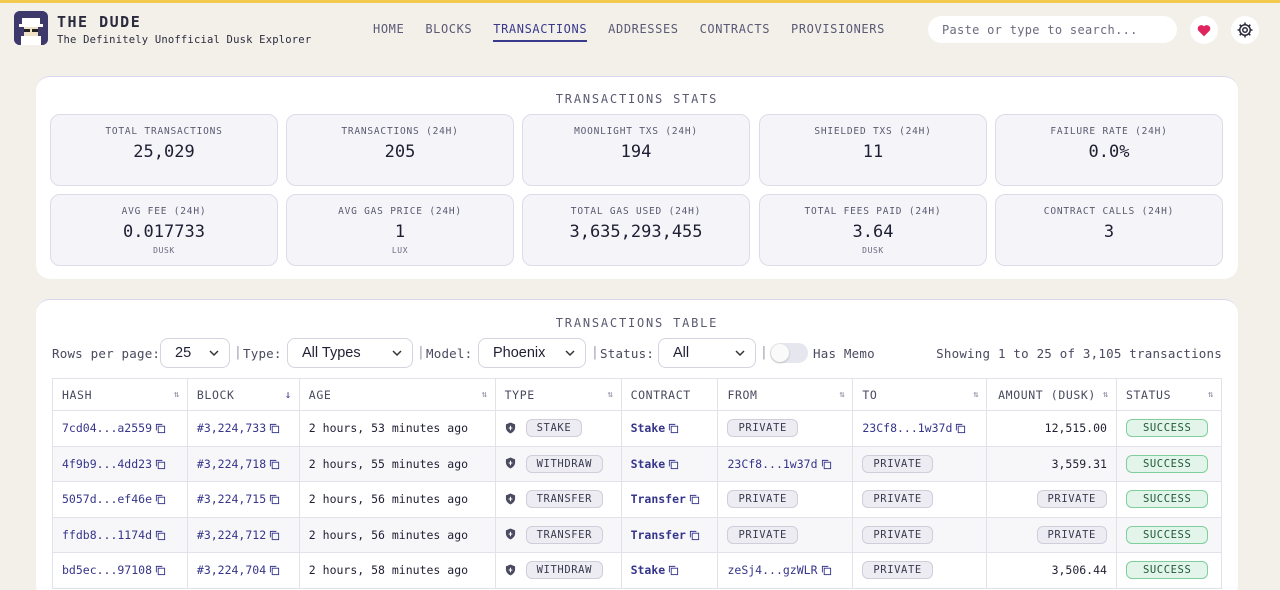 The height and width of the screenshot is (590, 1280). What do you see at coordinates (164, 232) in the screenshot?
I see `stat-value: 0.017733` at bounding box center [164, 232].